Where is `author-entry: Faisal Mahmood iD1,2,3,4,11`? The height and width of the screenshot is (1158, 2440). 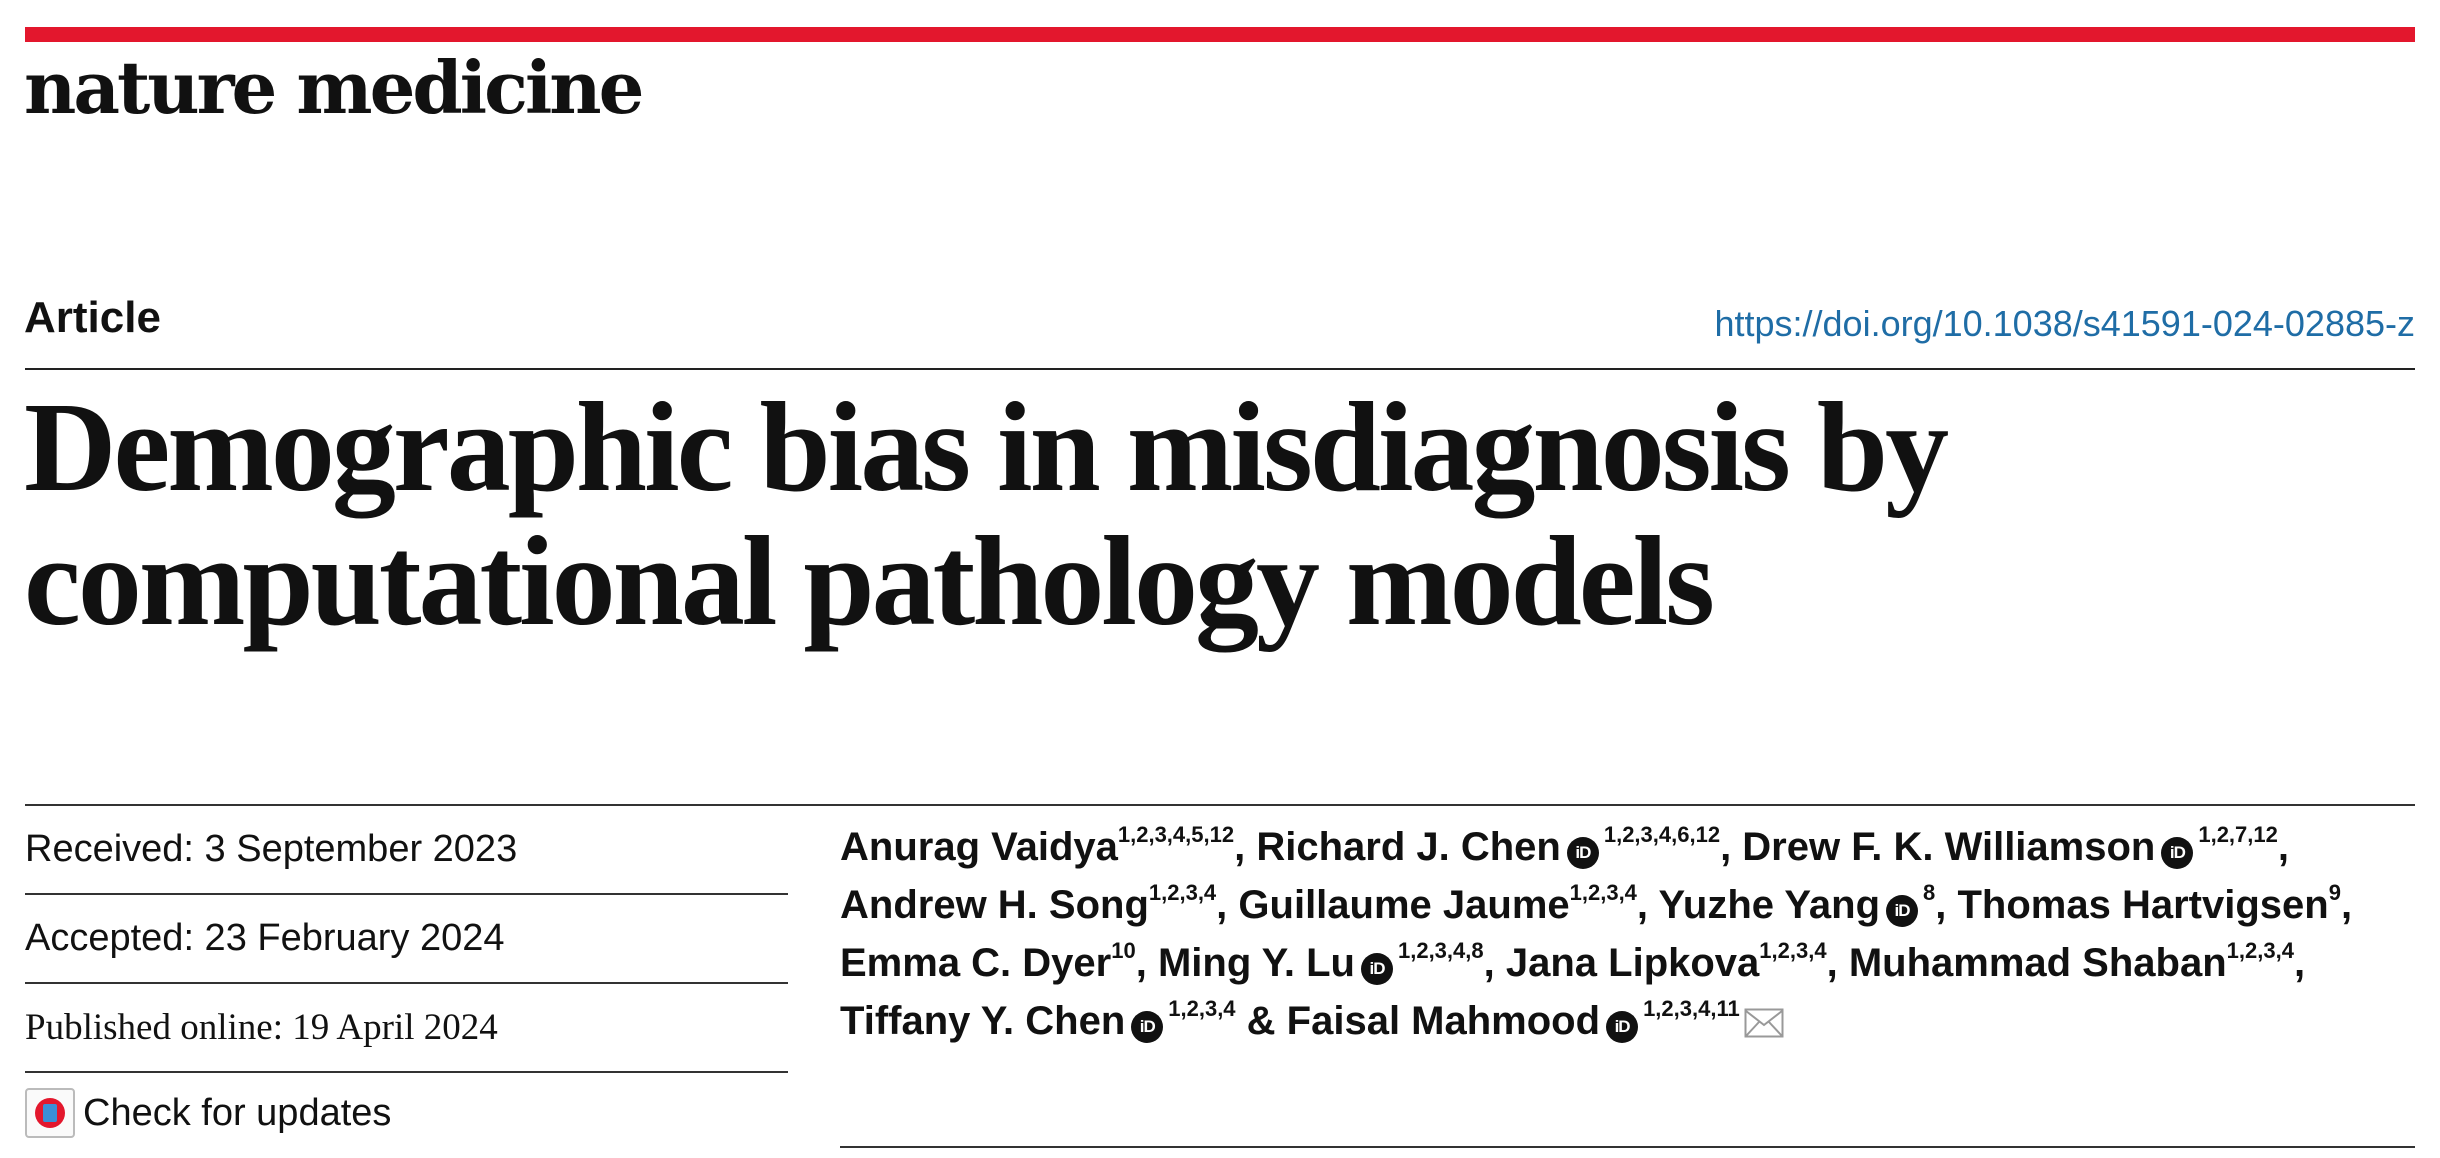
author-entry: Faisal Mahmood iD1,2,3,4,11 is located at coordinates (1535, 1019).